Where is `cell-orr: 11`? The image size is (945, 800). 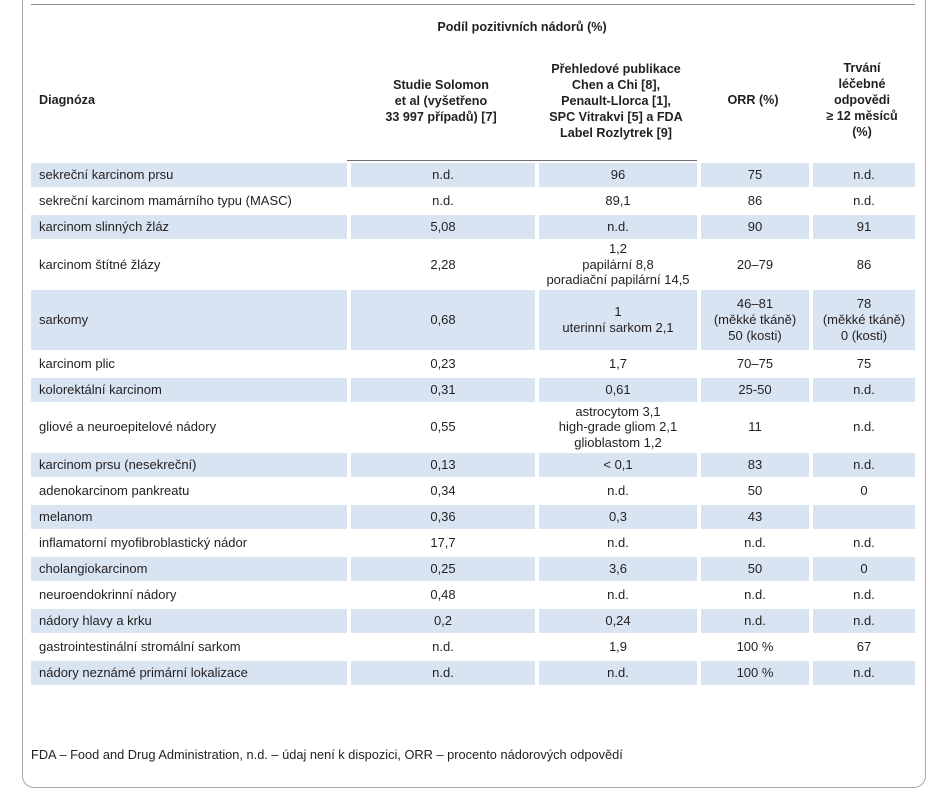
cell-orr: 11 is located at coordinates (753, 426).